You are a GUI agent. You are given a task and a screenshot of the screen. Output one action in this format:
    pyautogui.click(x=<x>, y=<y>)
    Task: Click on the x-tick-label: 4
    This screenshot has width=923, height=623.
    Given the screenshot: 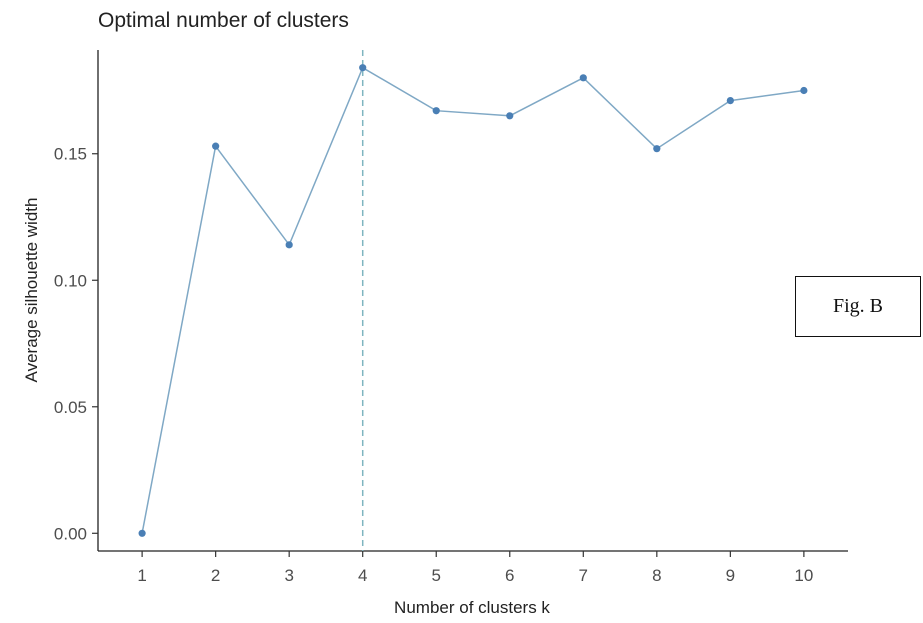 What is the action you would take?
    pyautogui.click(x=362, y=575)
    